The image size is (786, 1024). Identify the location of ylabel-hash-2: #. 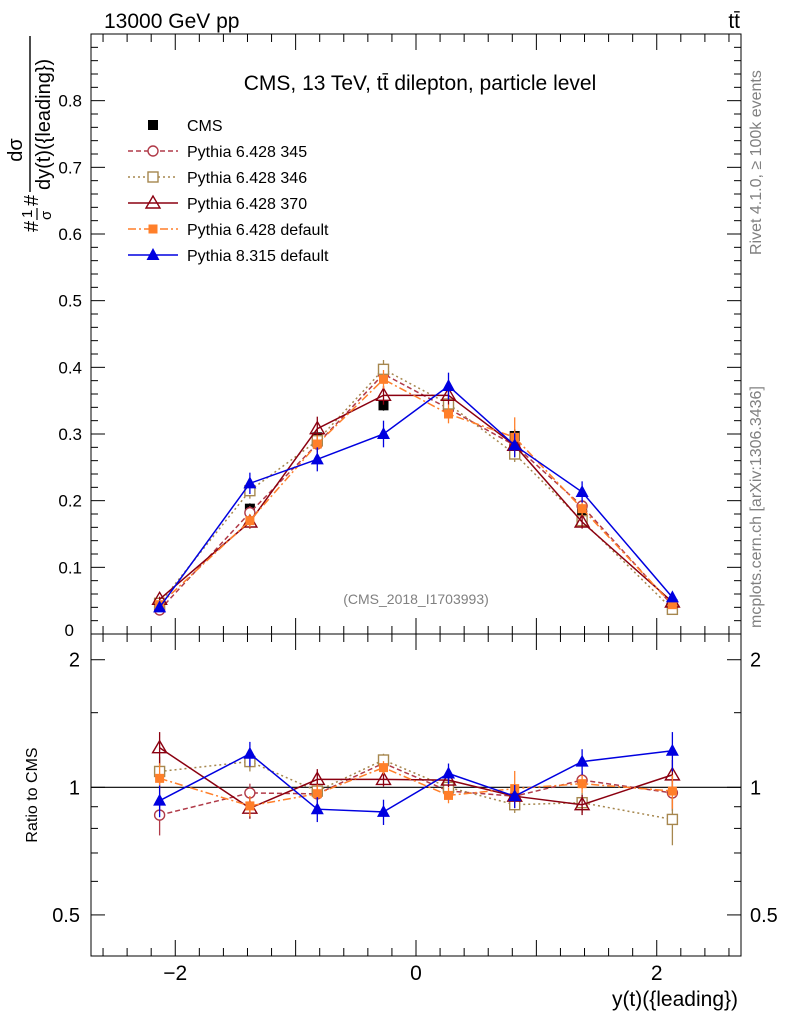
(32, 200).